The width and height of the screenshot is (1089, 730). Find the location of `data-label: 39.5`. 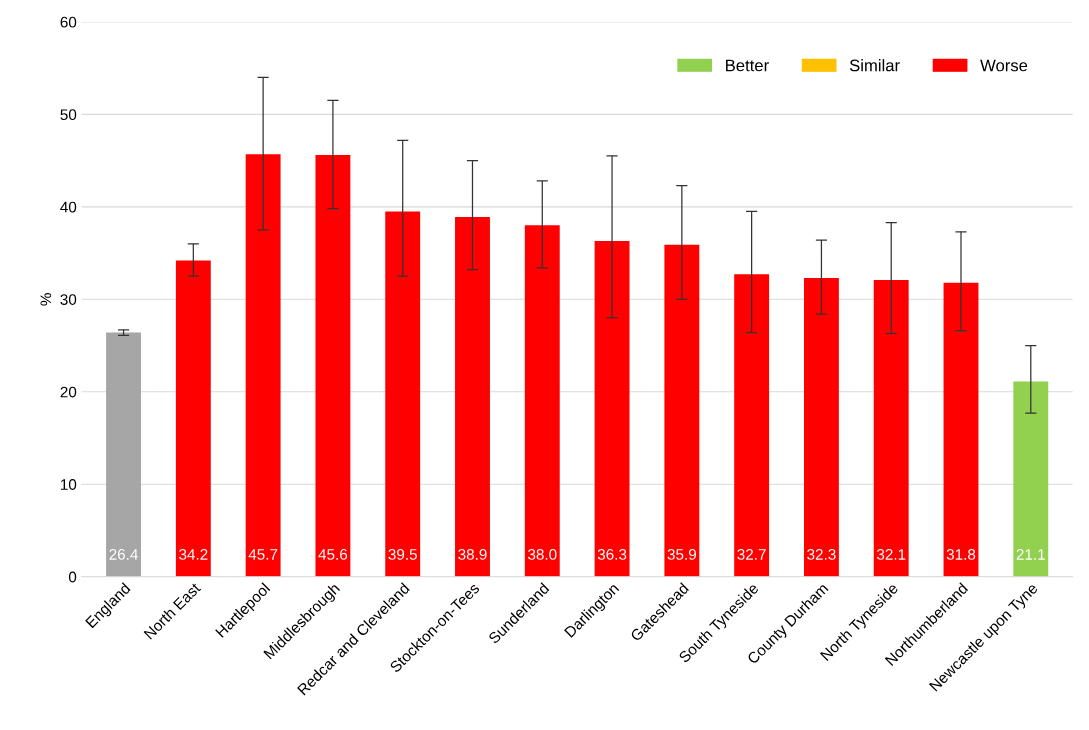

data-label: 39.5 is located at coordinates (402, 554).